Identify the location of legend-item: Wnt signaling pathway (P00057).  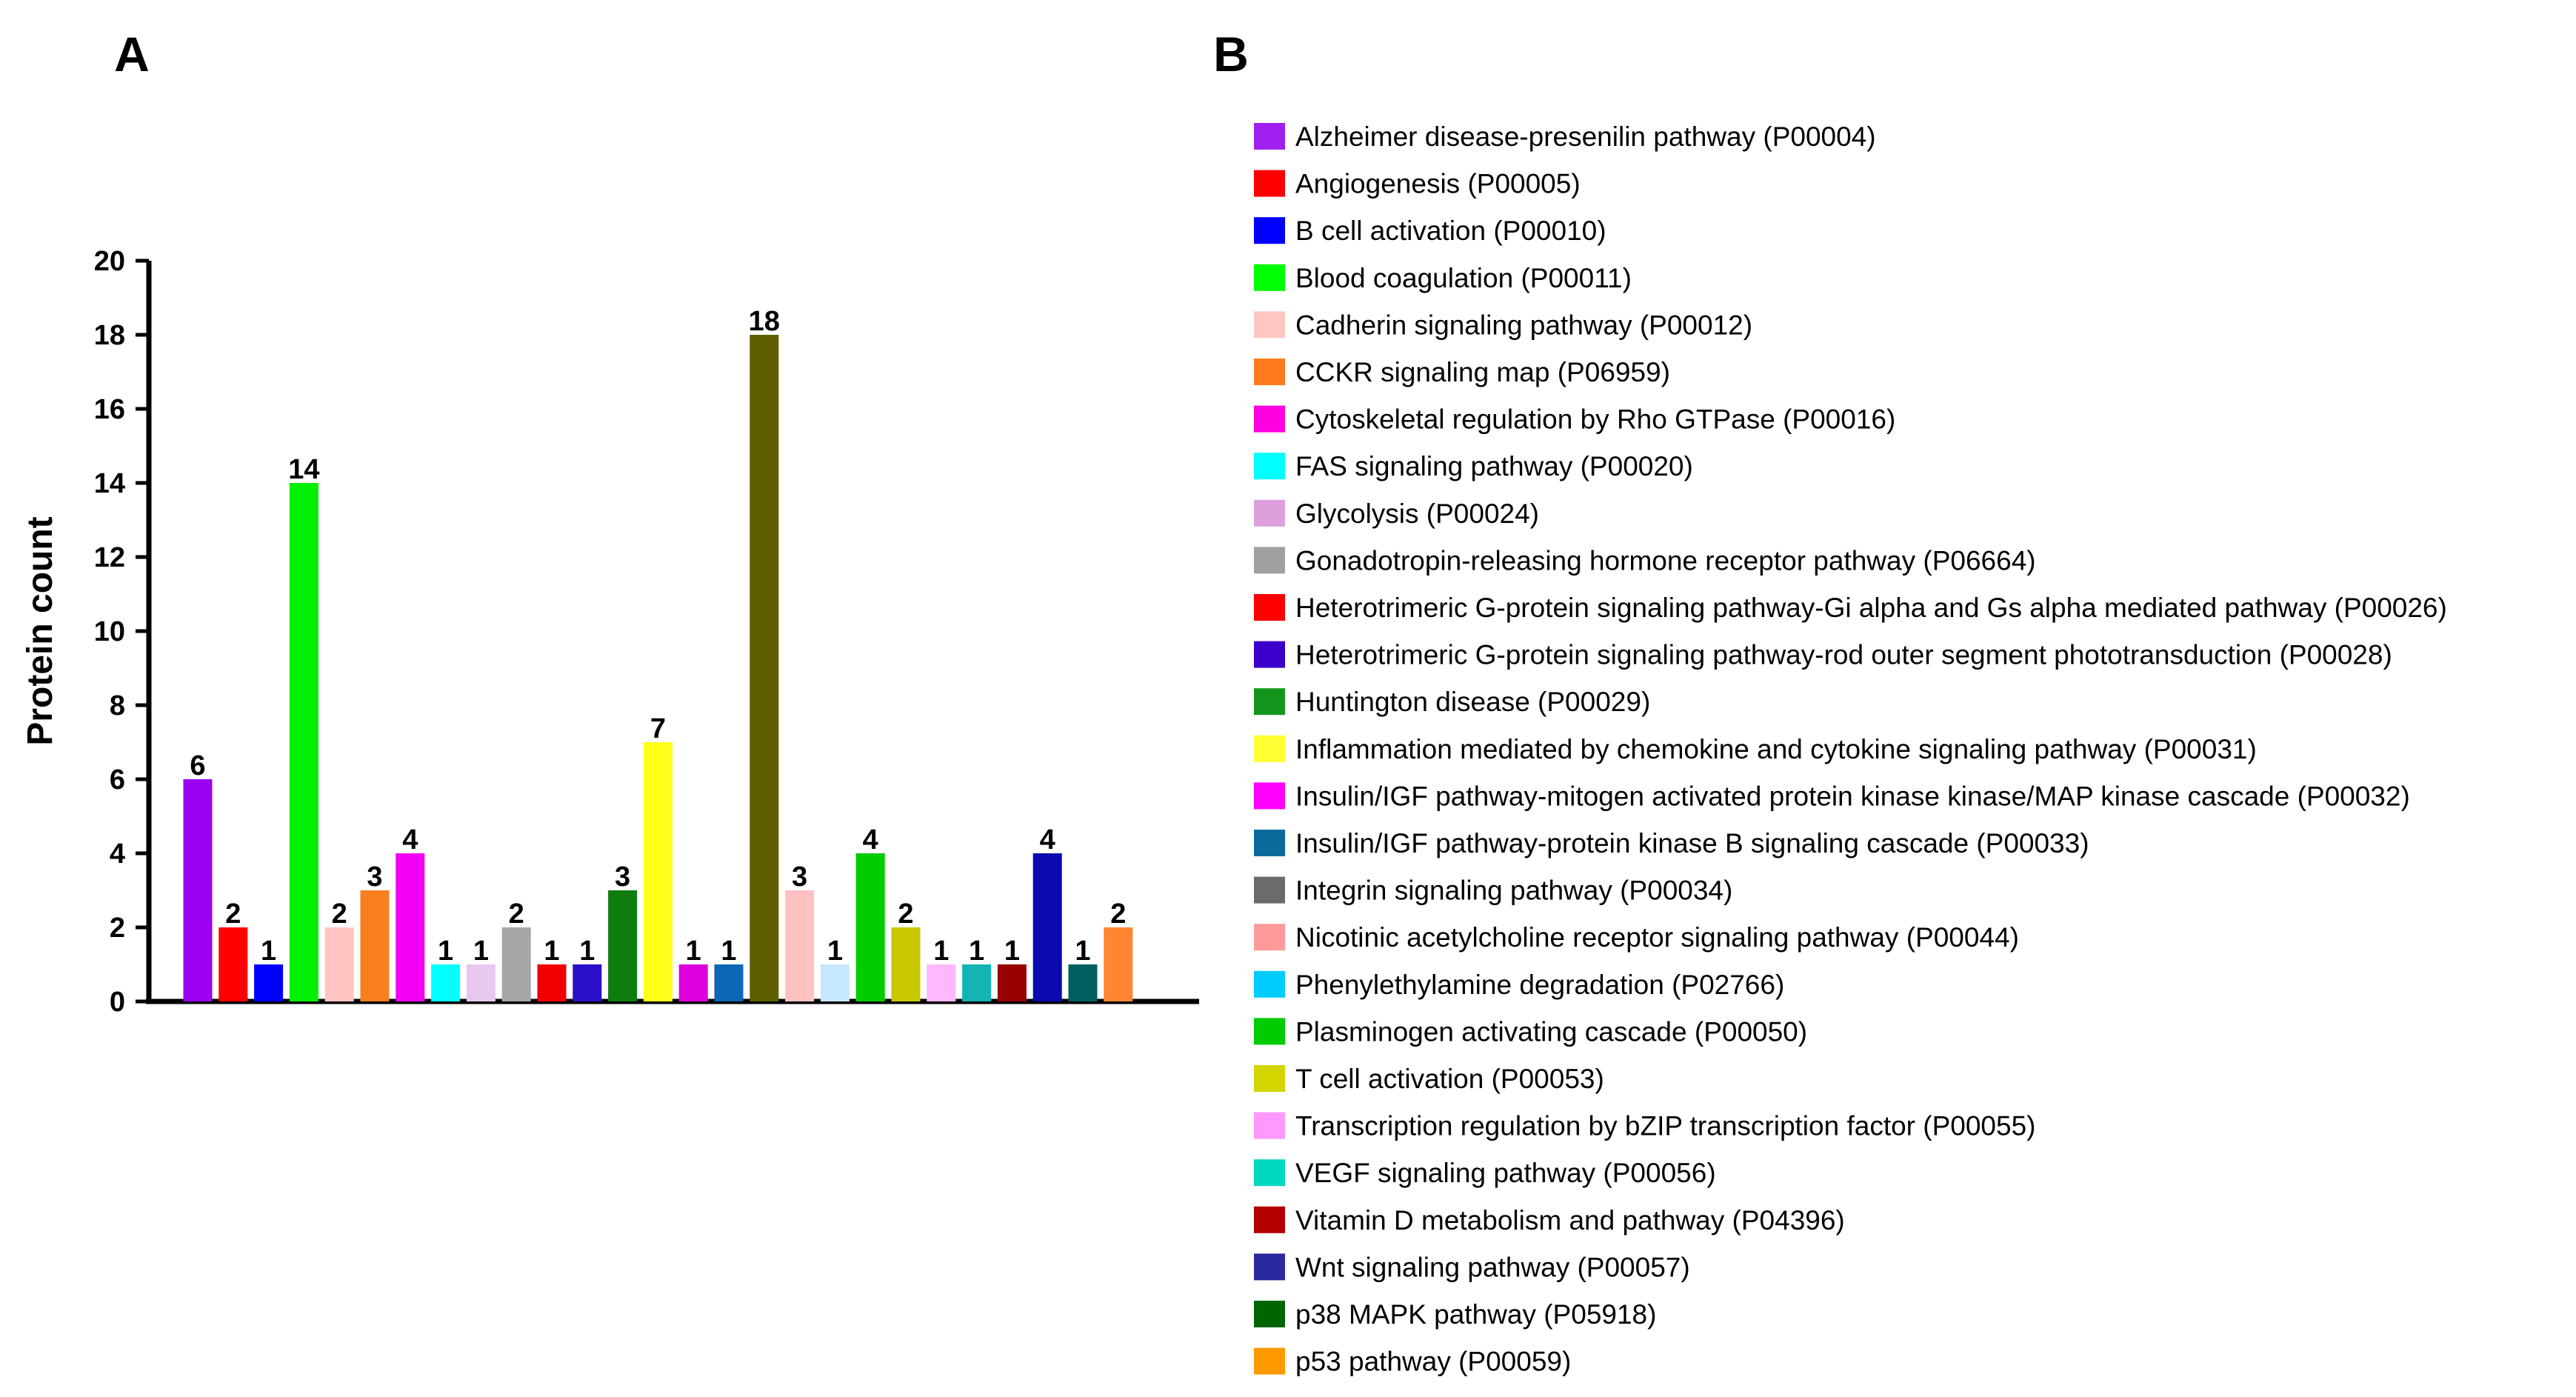
(1472, 1267).